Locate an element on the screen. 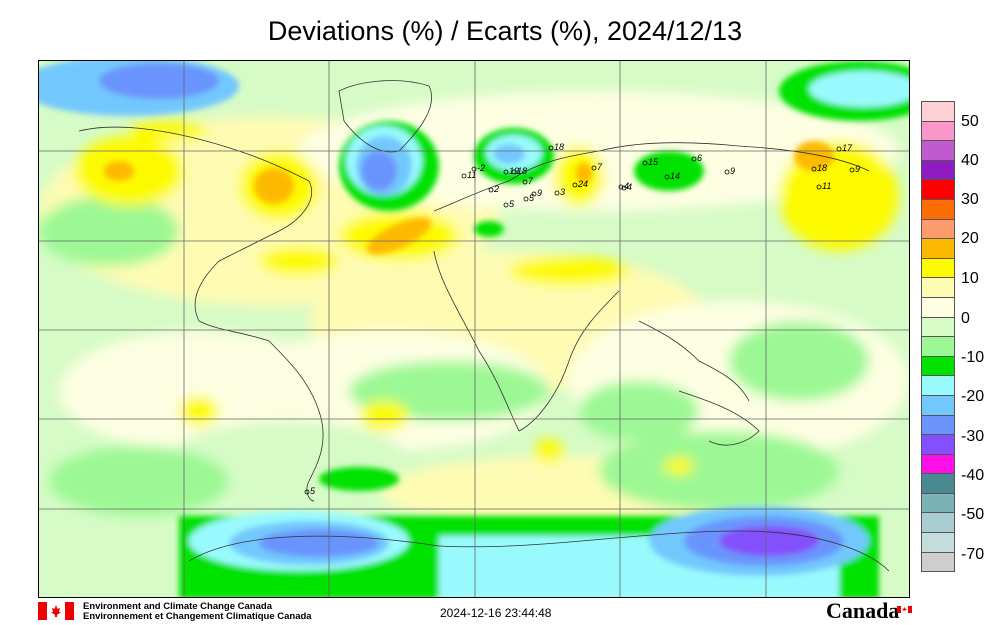  legend-label: -10 is located at coordinates (973, 357).